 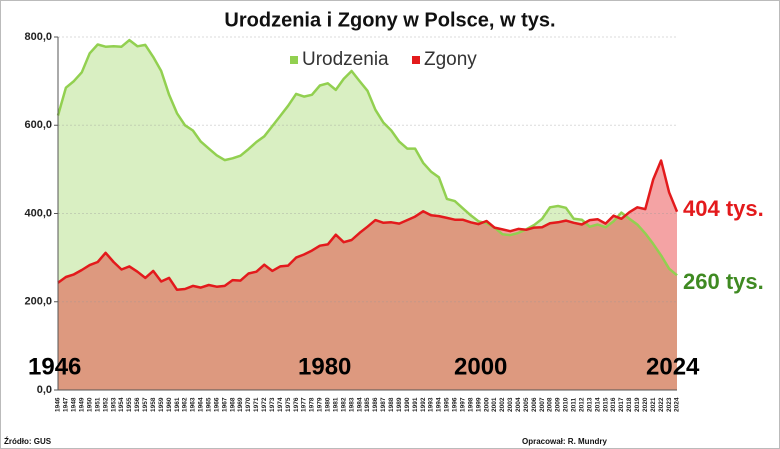 What do you see at coordinates (367, 404) in the screenshot?
I see `x-tick-label: 1985` at bounding box center [367, 404].